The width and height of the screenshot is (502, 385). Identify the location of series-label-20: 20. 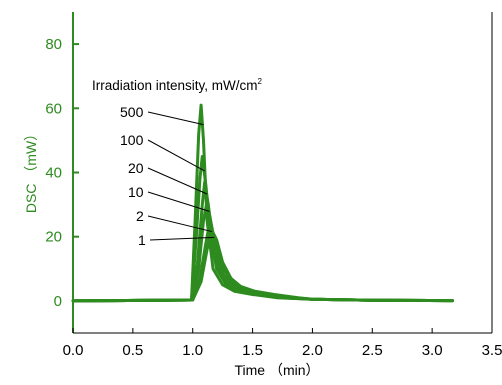
(136, 168).